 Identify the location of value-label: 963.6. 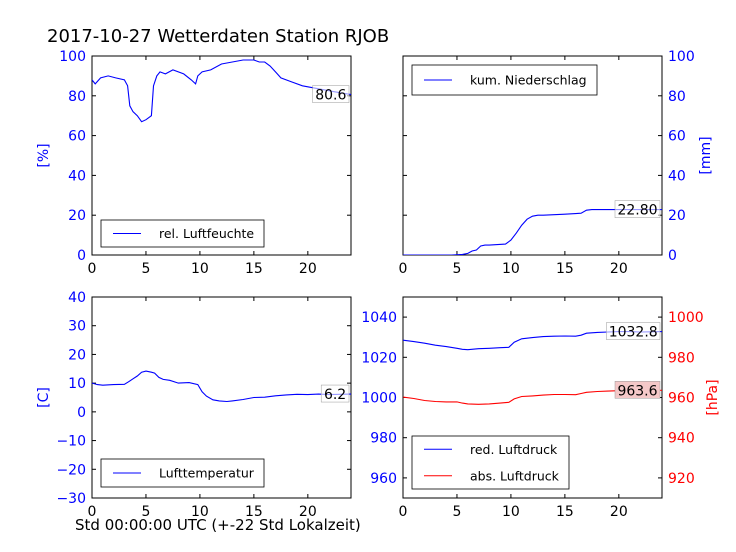
(637, 391).